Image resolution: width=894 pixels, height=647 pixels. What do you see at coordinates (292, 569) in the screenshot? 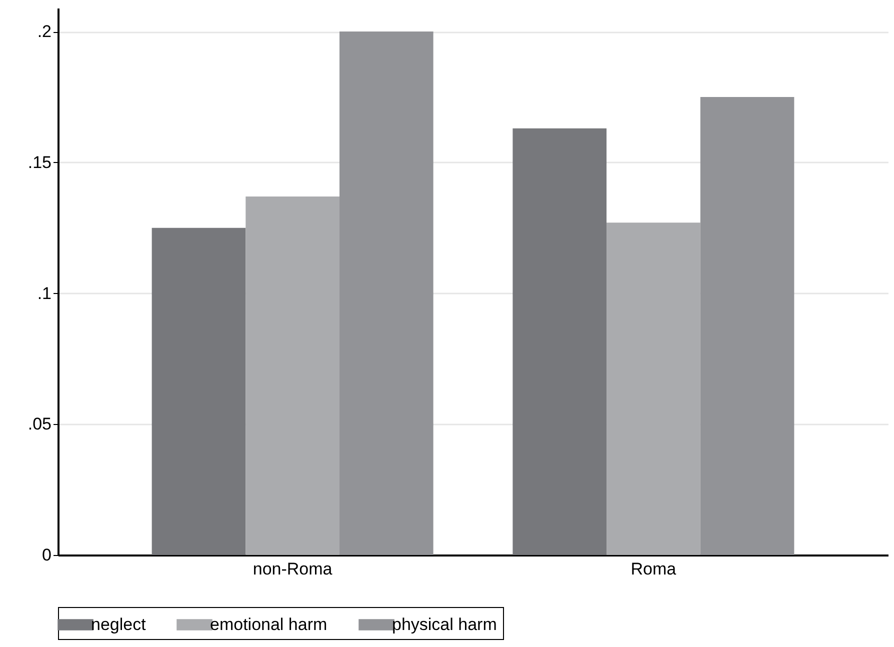
I see `x-tick-label: non-Roma` at bounding box center [292, 569].